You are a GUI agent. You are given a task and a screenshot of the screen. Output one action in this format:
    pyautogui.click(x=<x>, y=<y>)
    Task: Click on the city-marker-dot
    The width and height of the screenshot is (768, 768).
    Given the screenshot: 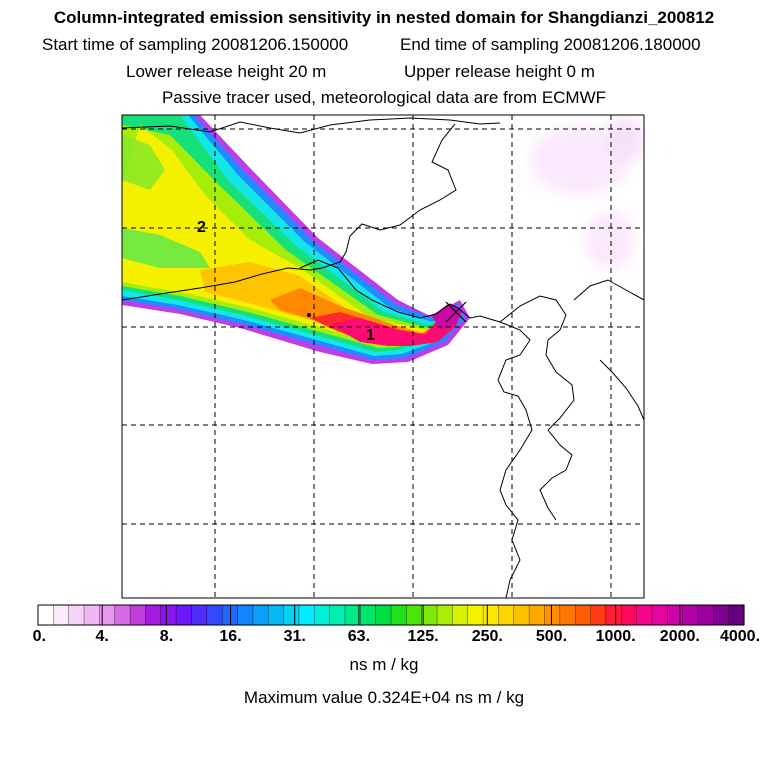 What is the action you would take?
    pyautogui.click(x=309, y=315)
    